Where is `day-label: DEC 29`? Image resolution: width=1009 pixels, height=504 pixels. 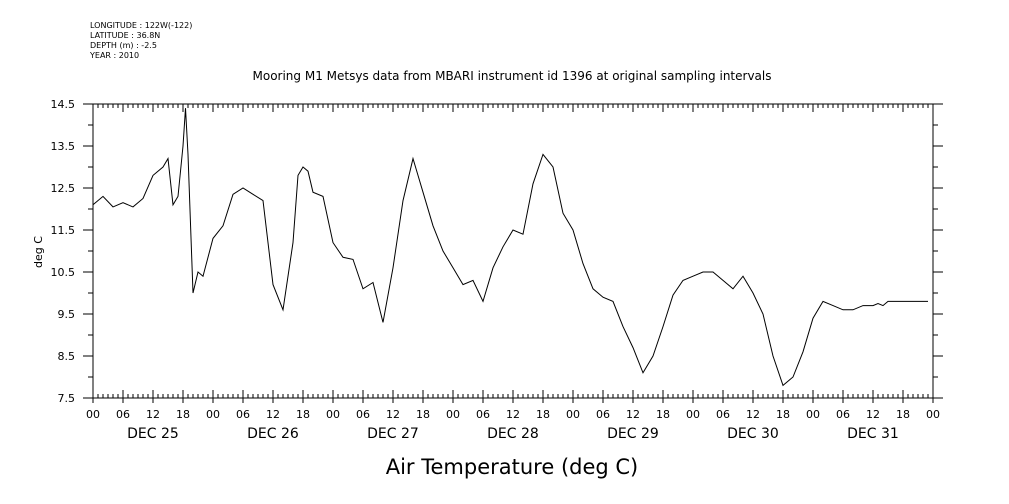
day-label: DEC 29 is located at coordinates (633, 434).